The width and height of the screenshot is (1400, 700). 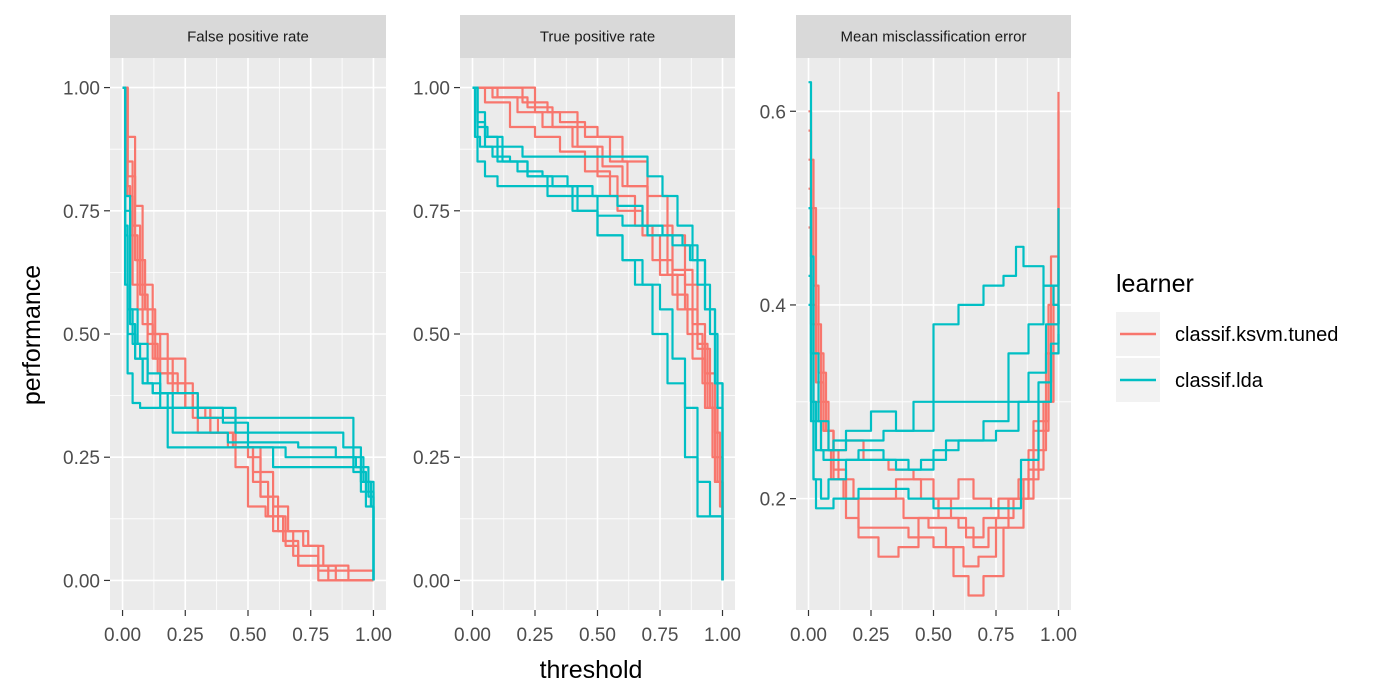 I want to click on facet-strip-label: False positive rate, so click(x=248, y=37).